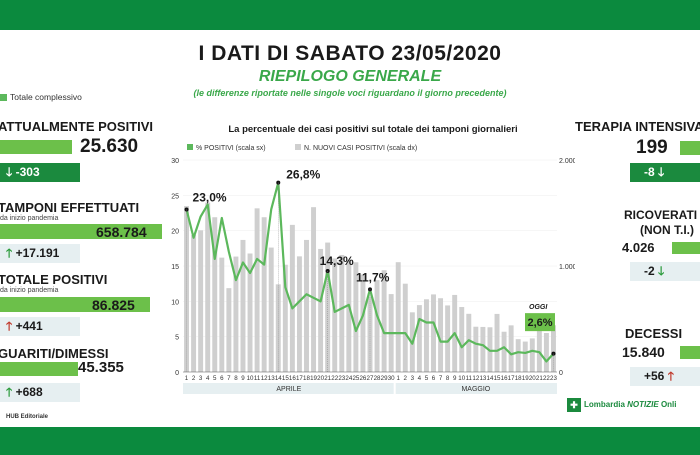  I want to click on totale-delta-value: +441, so click(29, 326).